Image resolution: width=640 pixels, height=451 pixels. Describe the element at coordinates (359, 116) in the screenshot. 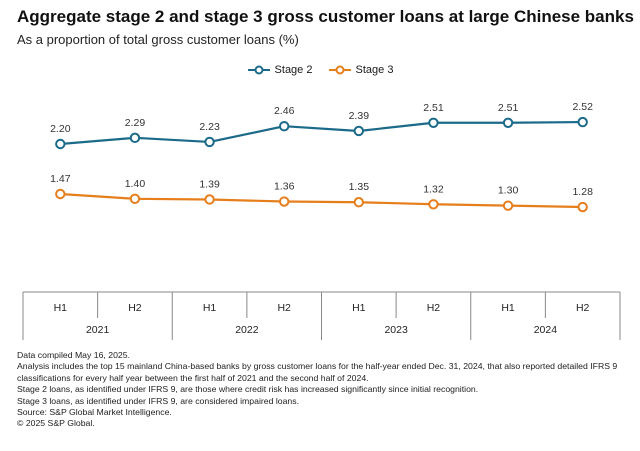

I see `data-label-stage2: 2.39` at that location.